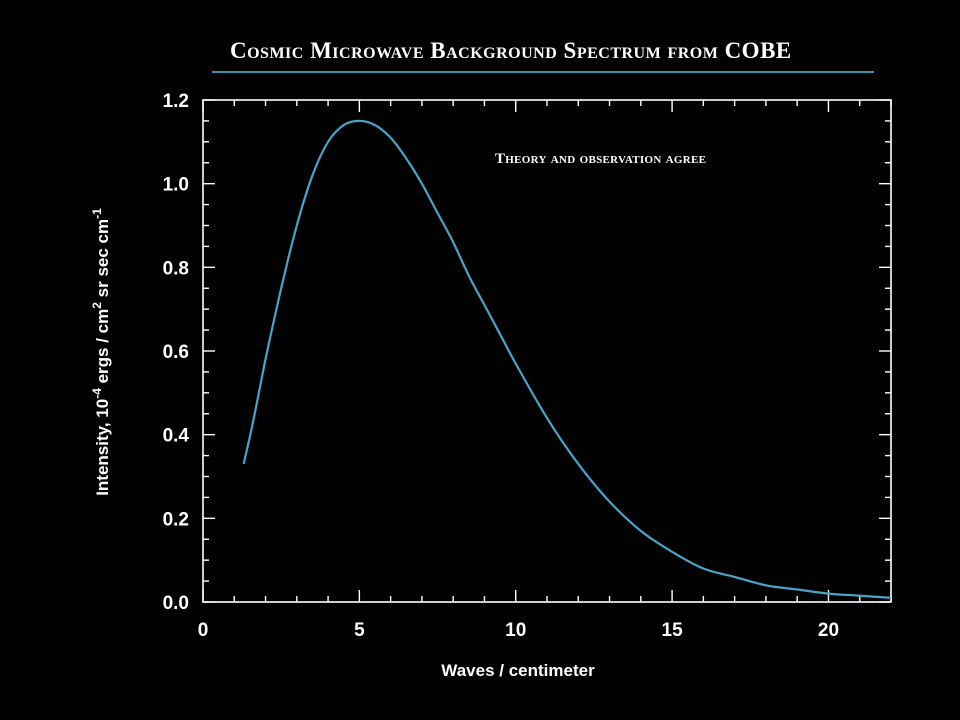 The height and width of the screenshot is (720, 960). What do you see at coordinates (97, 305) in the screenshot?
I see `y-label-sup2: 2` at bounding box center [97, 305].